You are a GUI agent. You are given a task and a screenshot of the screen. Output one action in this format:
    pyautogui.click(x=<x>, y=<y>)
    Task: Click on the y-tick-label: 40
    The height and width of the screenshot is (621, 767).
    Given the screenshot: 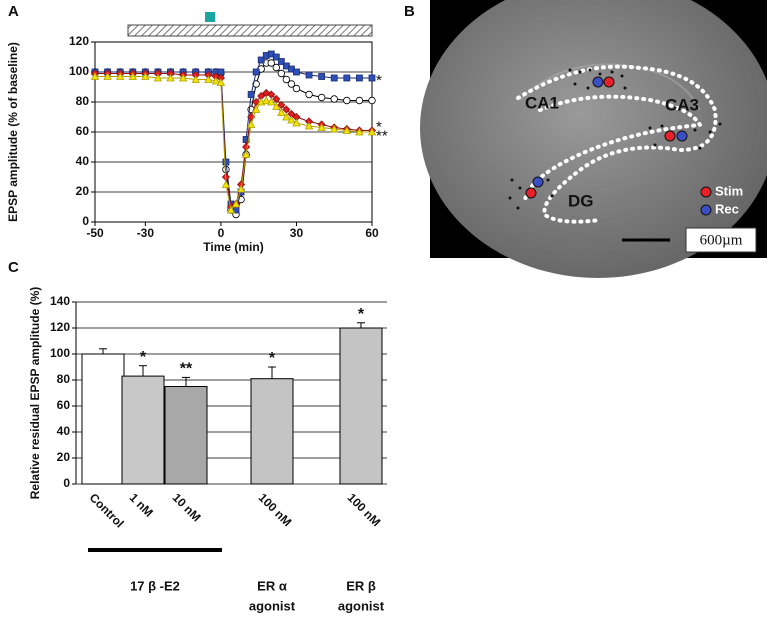 What is the action you would take?
    pyautogui.click(x=83, y=161)
    